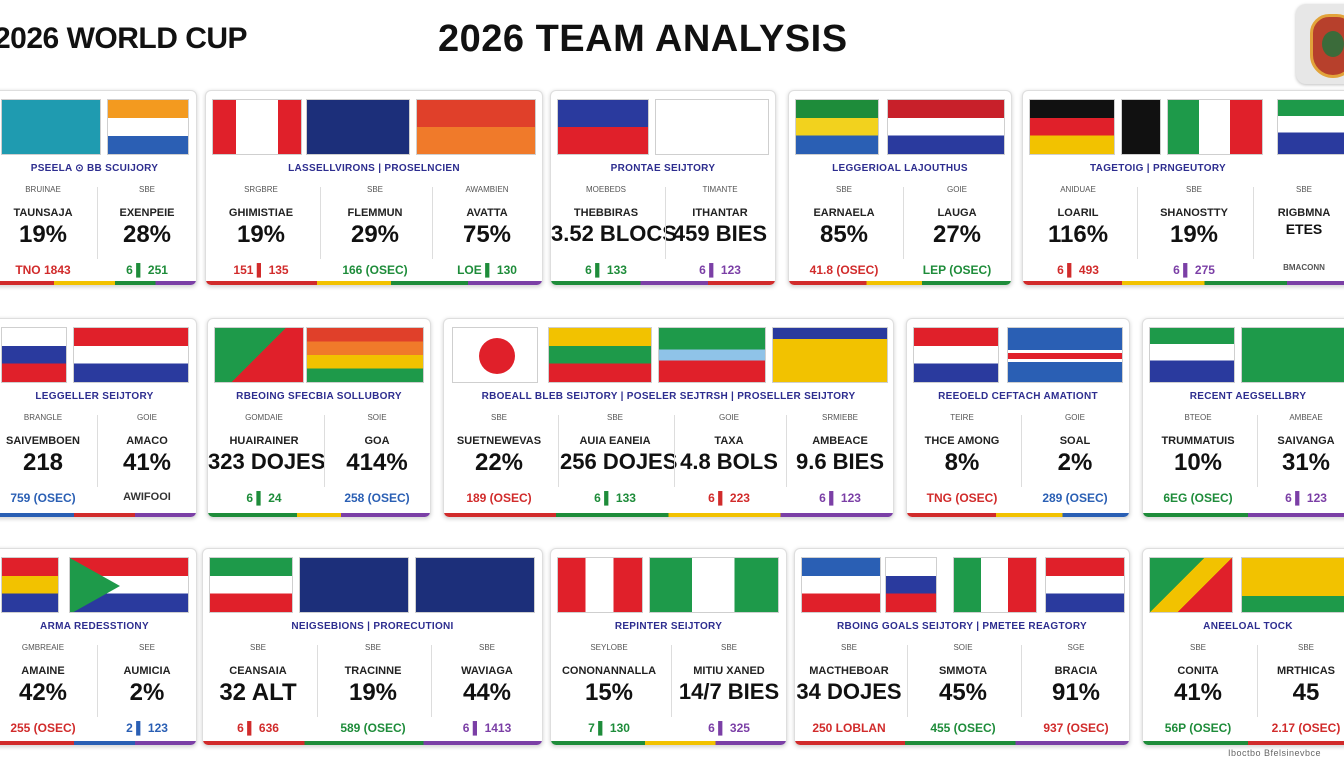 The height and width of the screenshot is (768, 1344). Describe the element at coordinates (147, 458) in the screenshot. I see `stat-cell: GOIE AMACO 41% AWIFOOI` at that location.